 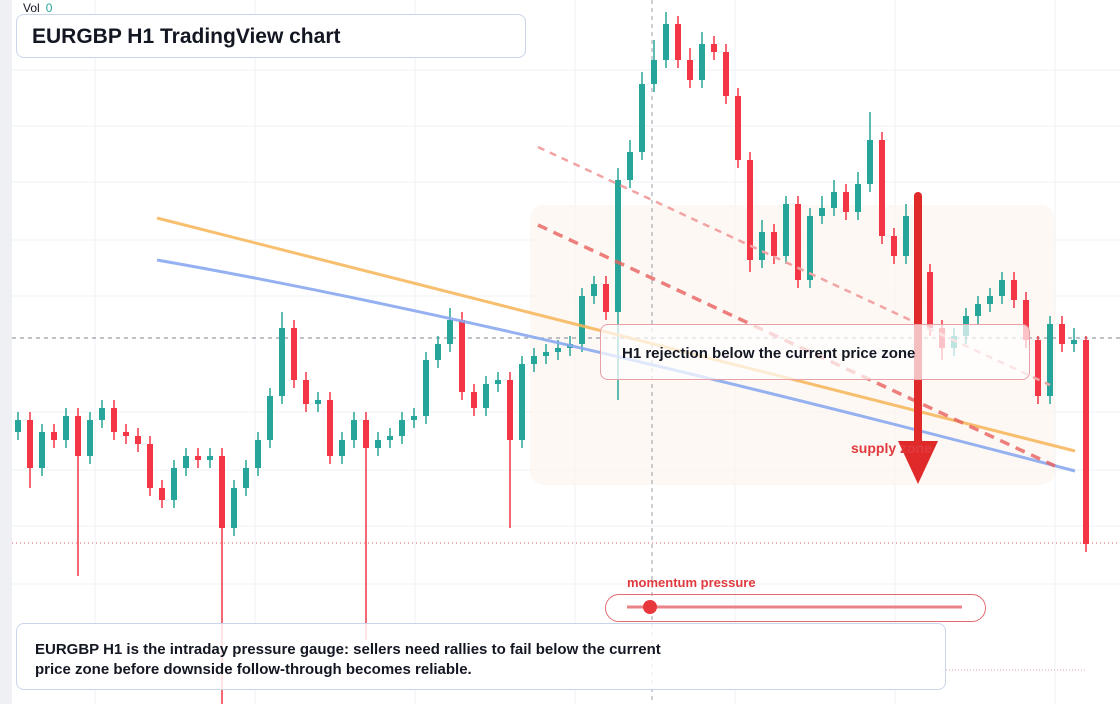 I want to click on volume-value: 0, so click(x=49, y=8).